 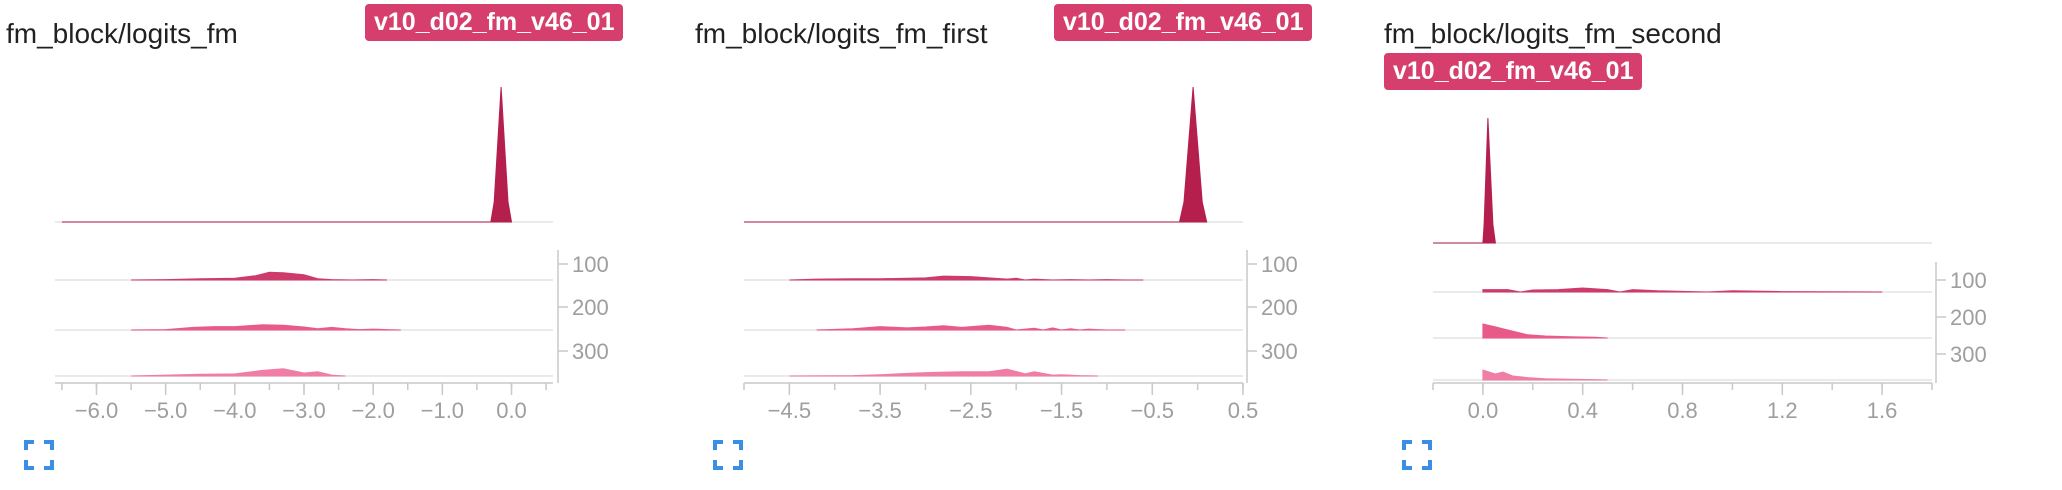 I want to click on panel-title: fm_block/logits_fm, so click(x=122, y=33).